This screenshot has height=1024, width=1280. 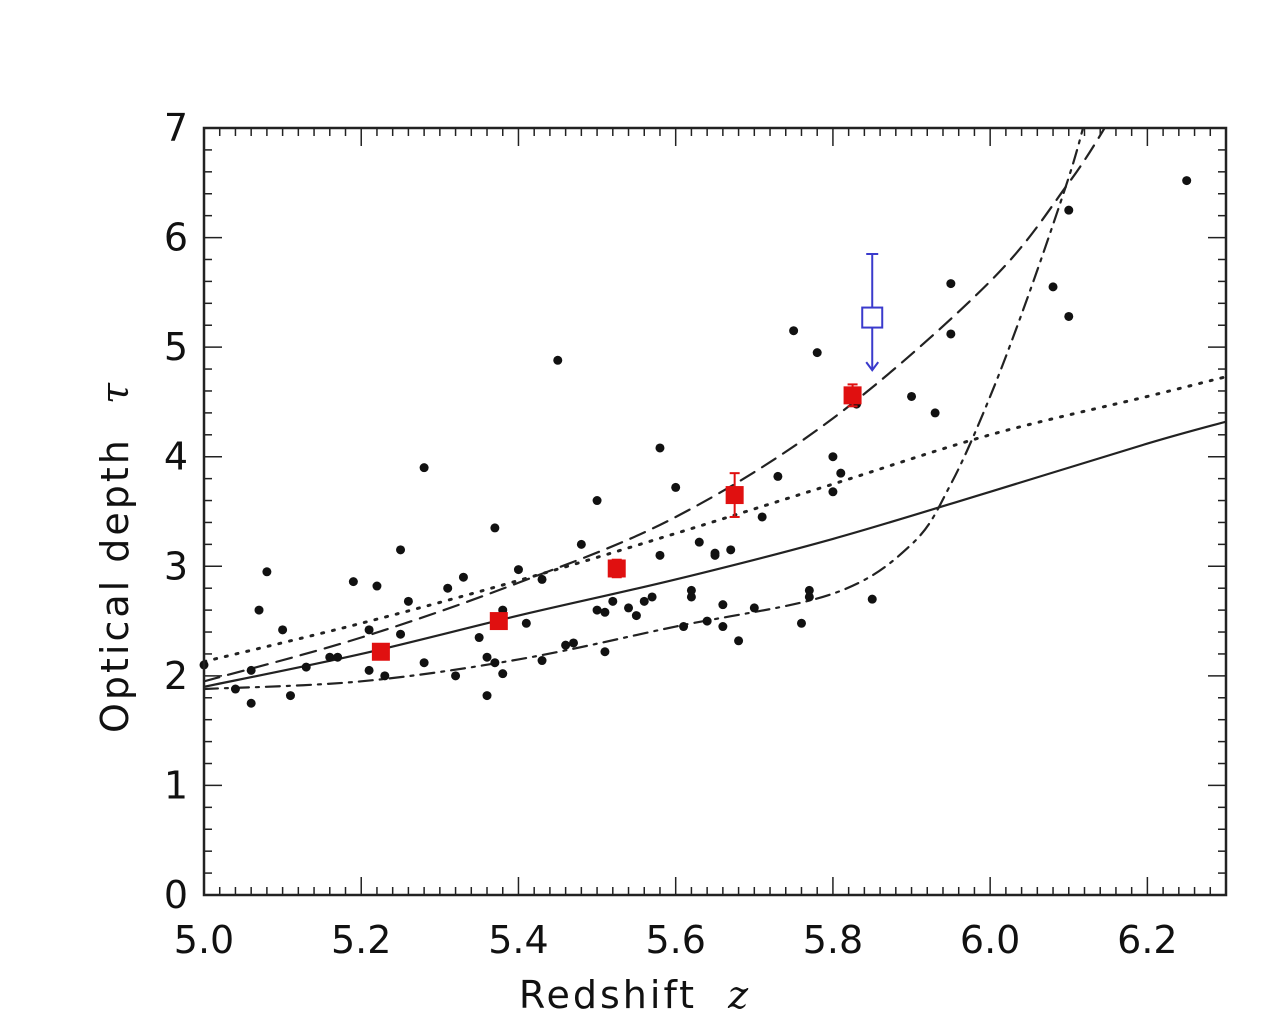 What do you see at coordinates (361, 940) in the screenshot?
I see `x-tick-label: 5.2` at bounding box center [361, 940].